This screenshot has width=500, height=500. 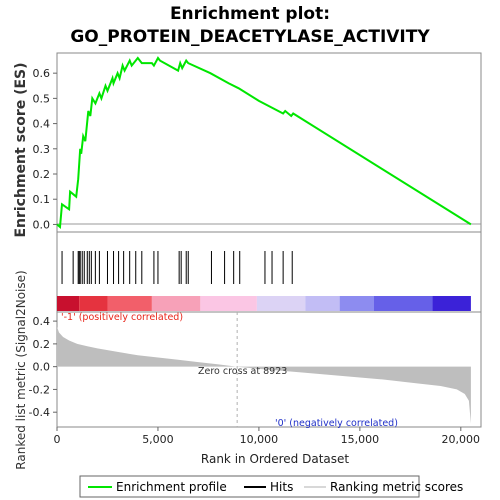 I want to click on metric-y-tick-label: 0.2, so click(x=42, y=344).